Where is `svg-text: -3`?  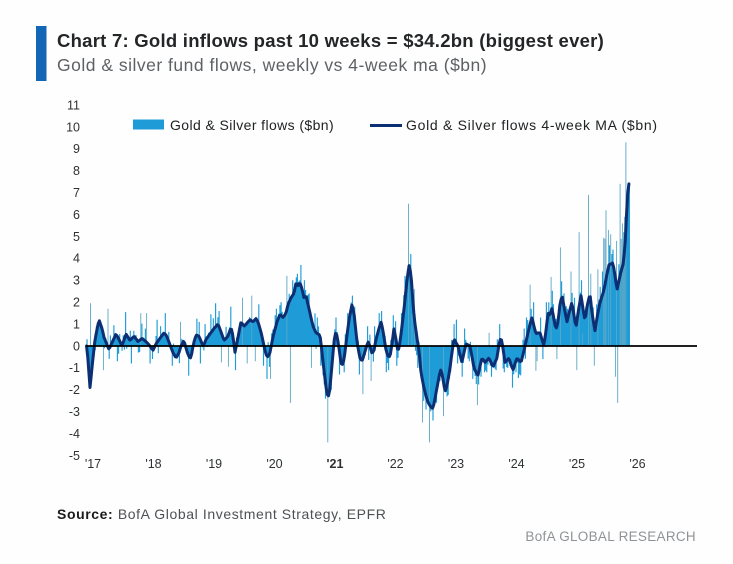
svg-text: -3 is located at coordinates (74, 412).